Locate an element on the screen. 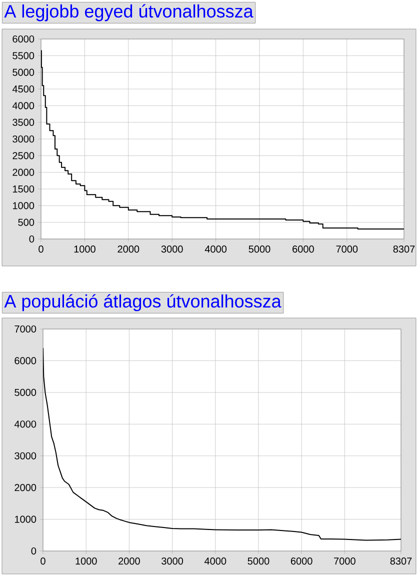  y-tick-label: 4500 is located at coordinates (23, 89).